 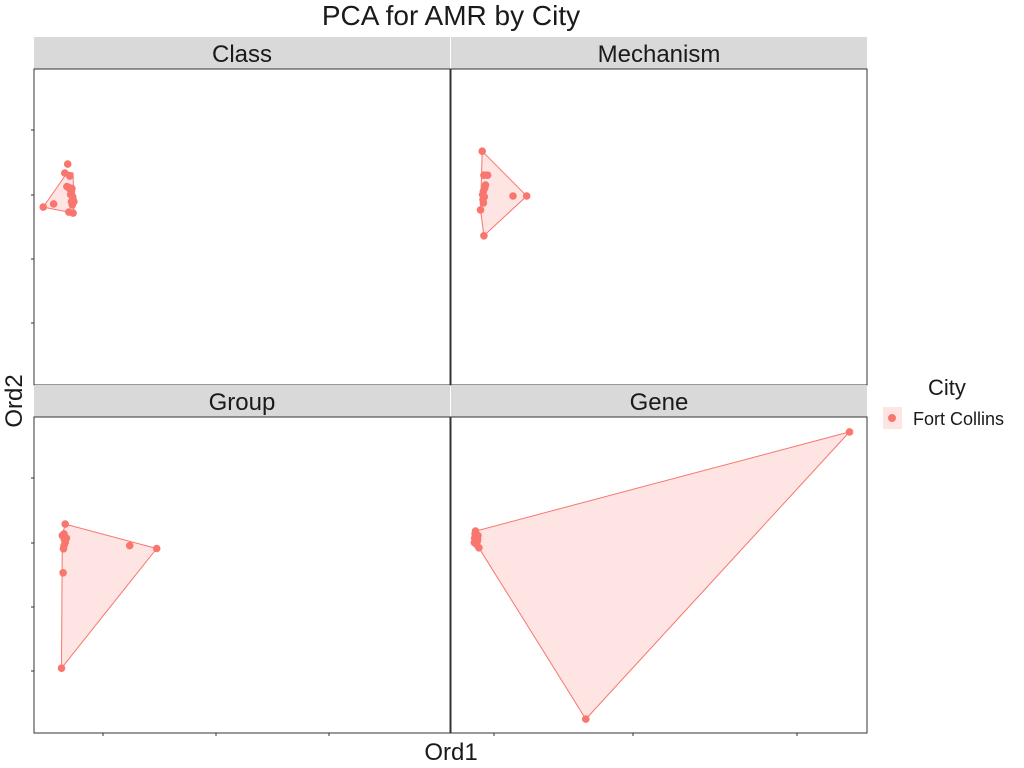 I want to click on chart-title: PCA for AMR by City, so click(x=451, y=15).